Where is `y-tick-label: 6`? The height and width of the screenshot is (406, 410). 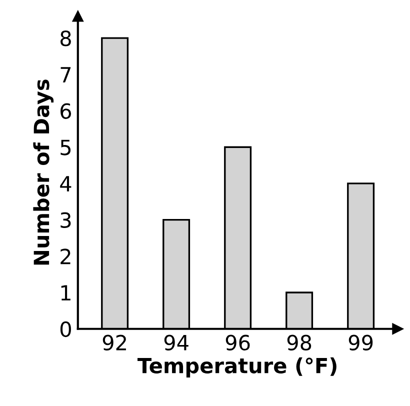 y-tick-label: 6 is located at coordinates (66, 111).